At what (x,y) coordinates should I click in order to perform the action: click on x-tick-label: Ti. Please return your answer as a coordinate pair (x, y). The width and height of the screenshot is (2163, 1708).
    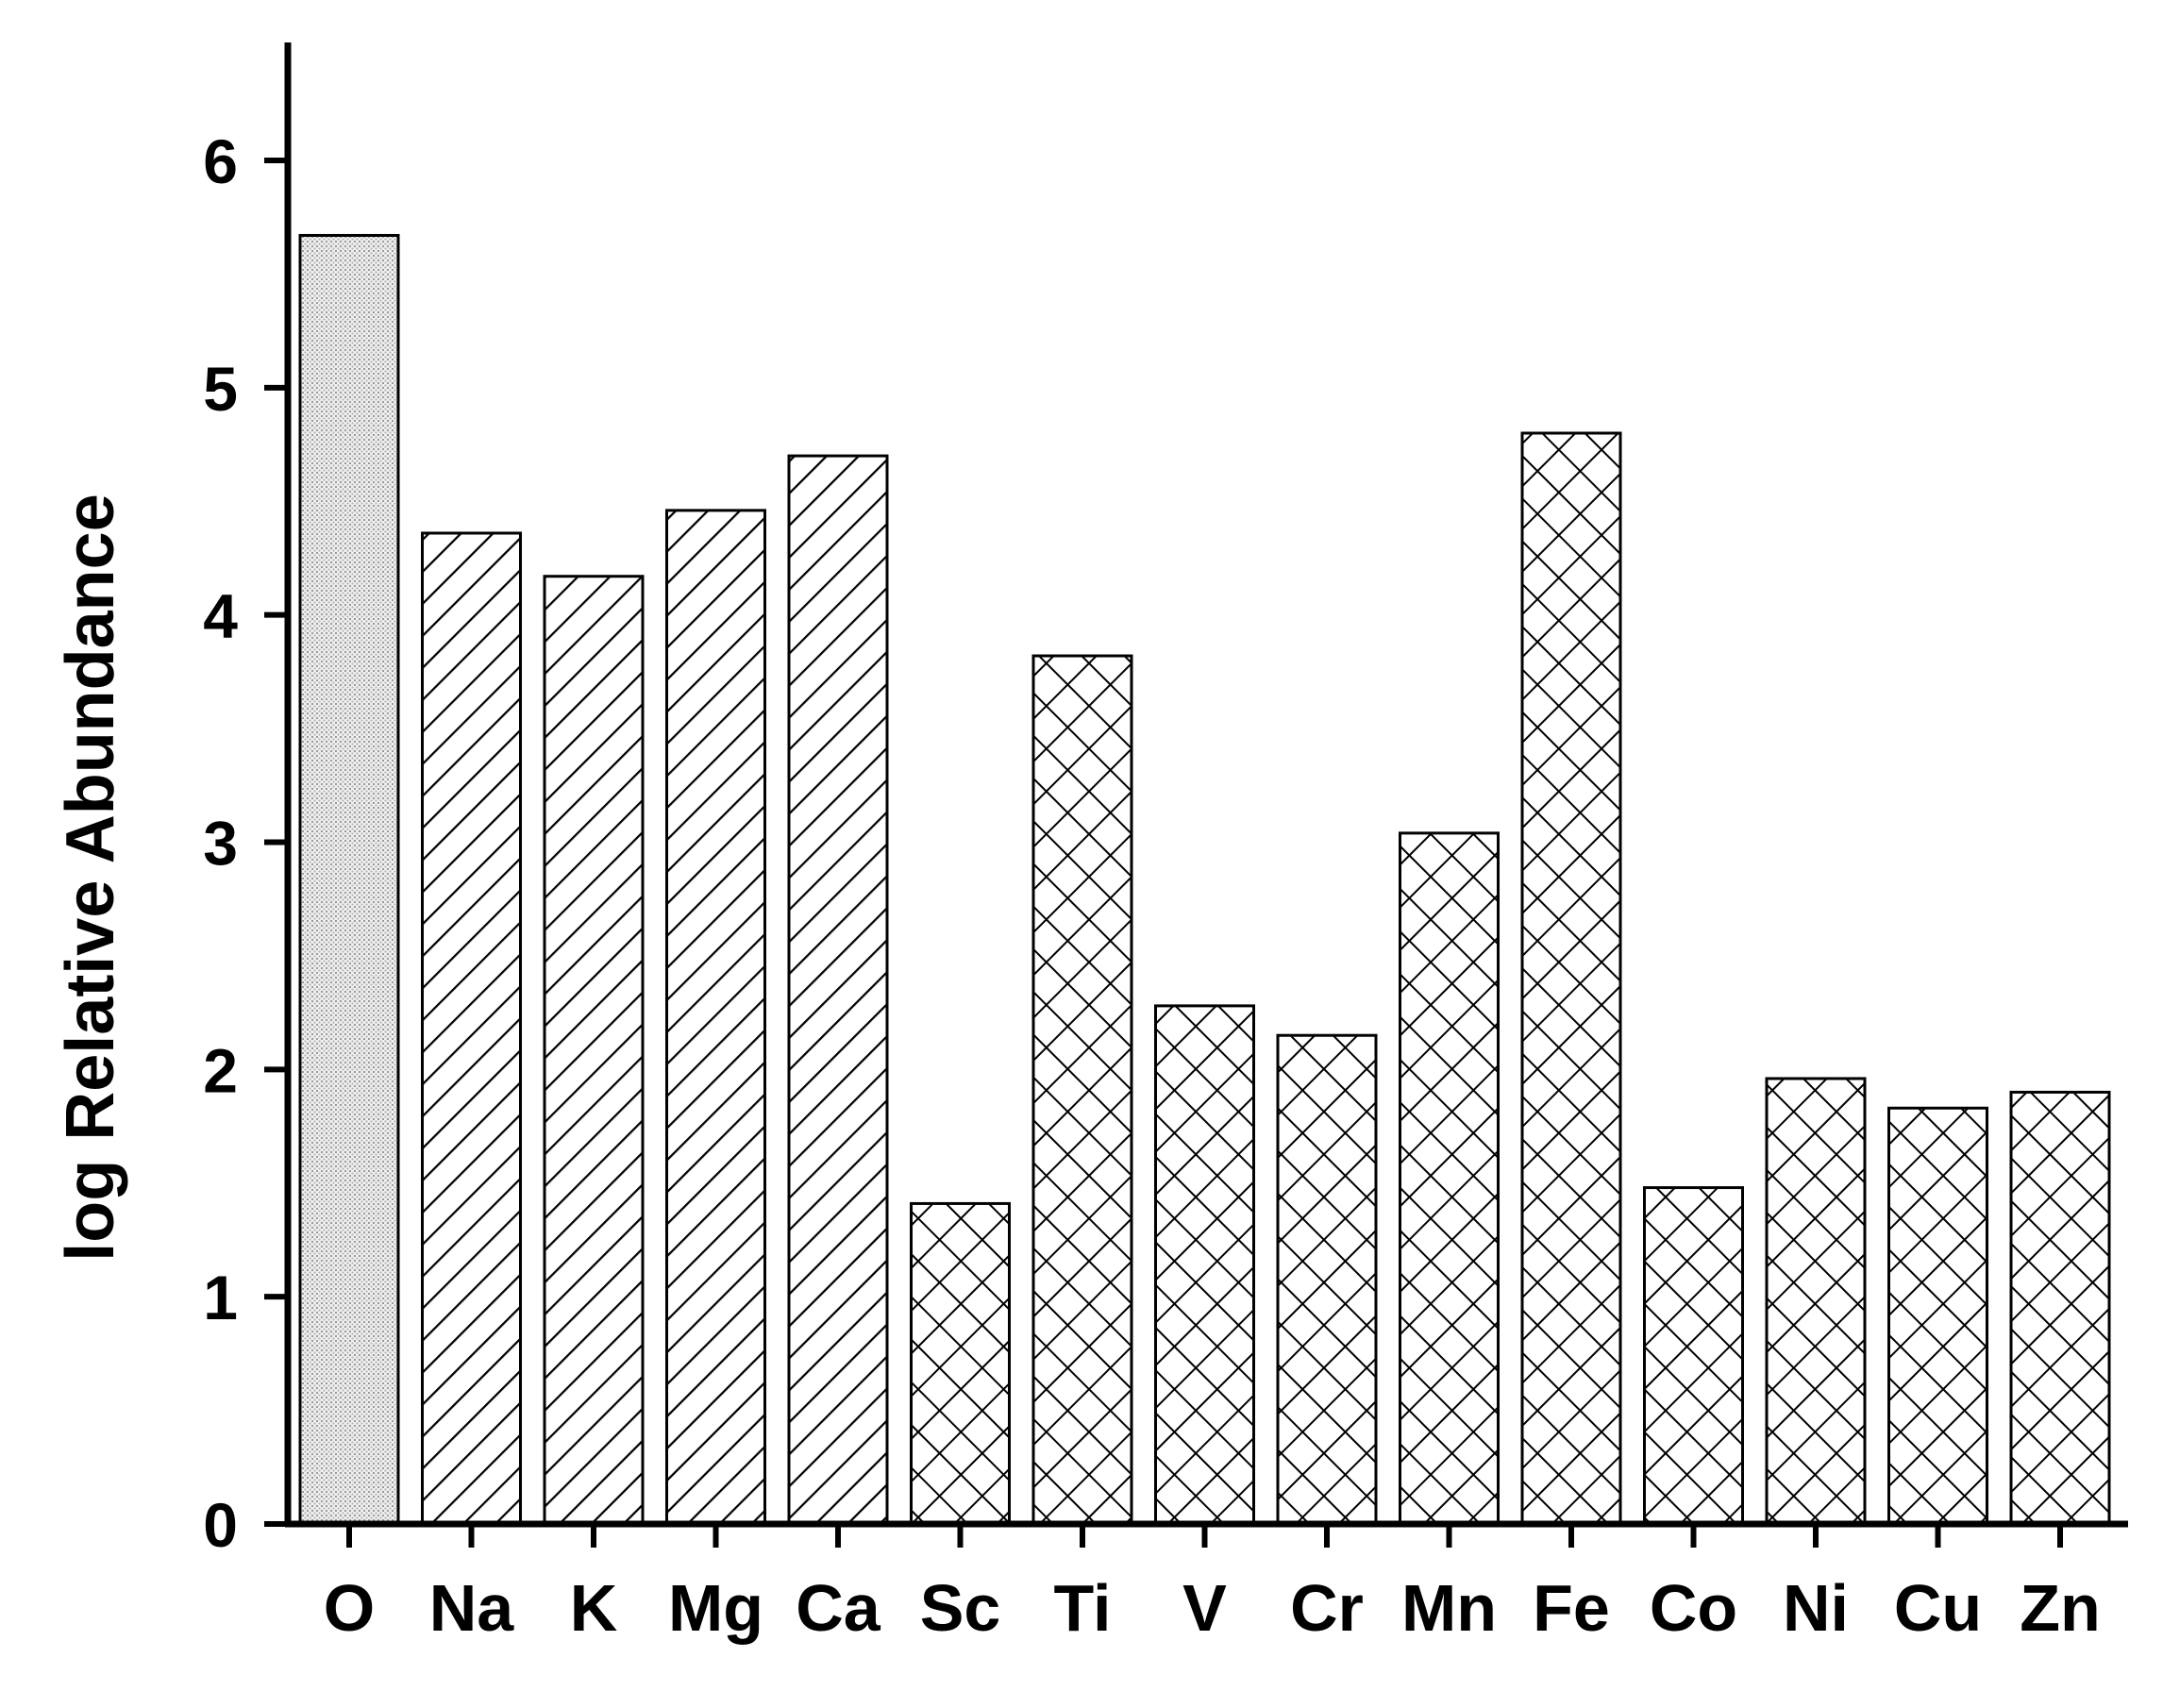
    Looking at the image, I should click on (1083, 1608).